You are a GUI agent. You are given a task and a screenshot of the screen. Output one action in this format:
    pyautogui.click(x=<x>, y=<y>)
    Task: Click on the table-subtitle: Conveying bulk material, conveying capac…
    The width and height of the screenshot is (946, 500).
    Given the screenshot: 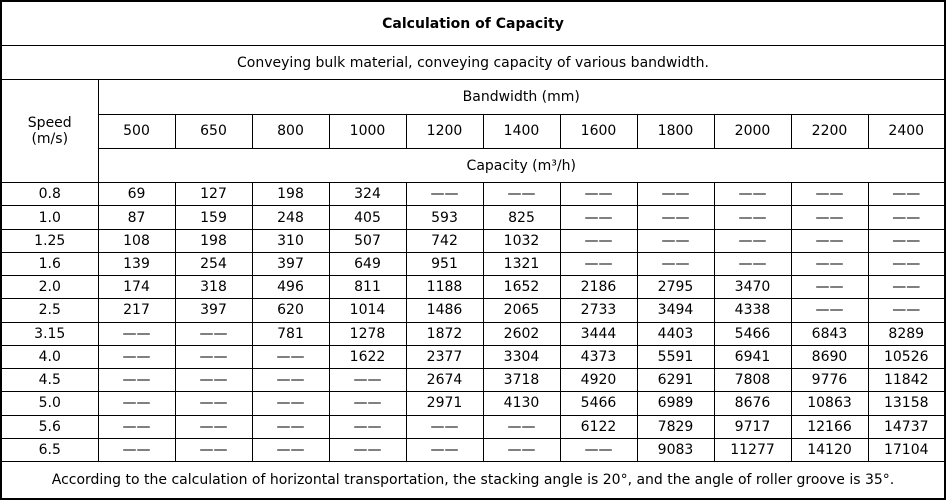 What is the action you would take?
    pyautogui.click(x=473, y=63)
    